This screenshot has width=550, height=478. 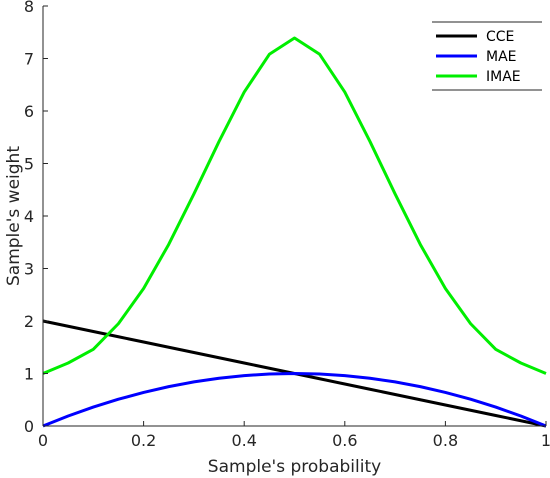 I want to click on legend: CCE MAE IMAE, so click(x=487, y=56).